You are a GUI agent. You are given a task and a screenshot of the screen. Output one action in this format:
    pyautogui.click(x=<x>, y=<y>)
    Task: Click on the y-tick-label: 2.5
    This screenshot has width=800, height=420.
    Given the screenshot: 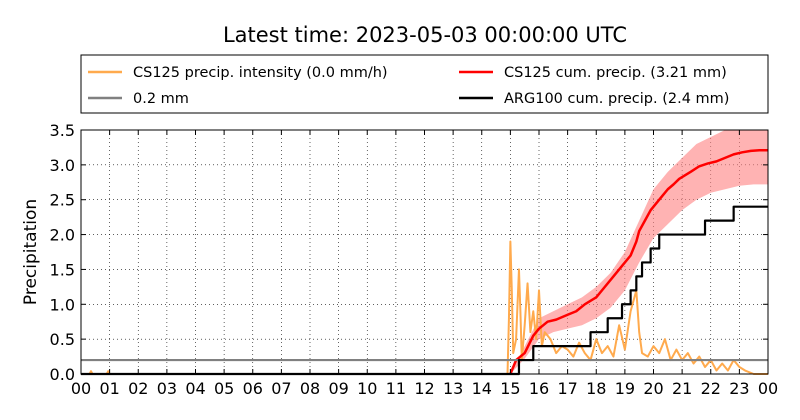 What is the action you would take?
    pyautogui.click(x=62, y=200)
    